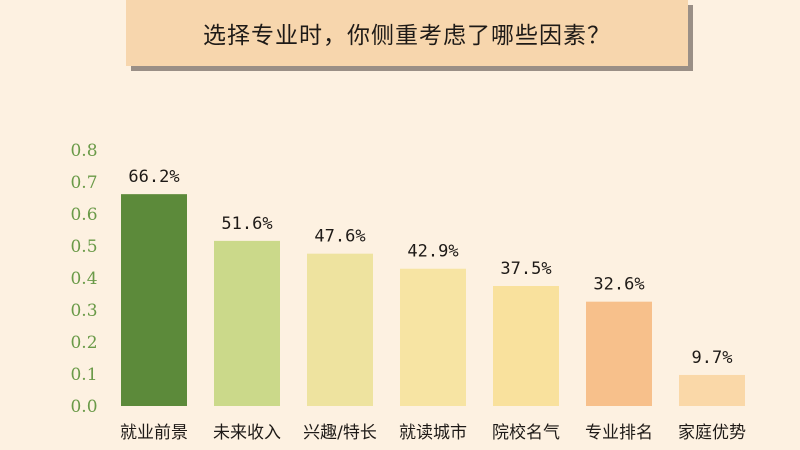 This screenshot has width=800, height=450. What do you see at coordinates (525, 269) in the screenshot?
I see `bar-value-label: 37.5%` at bounding box center [525, 269].